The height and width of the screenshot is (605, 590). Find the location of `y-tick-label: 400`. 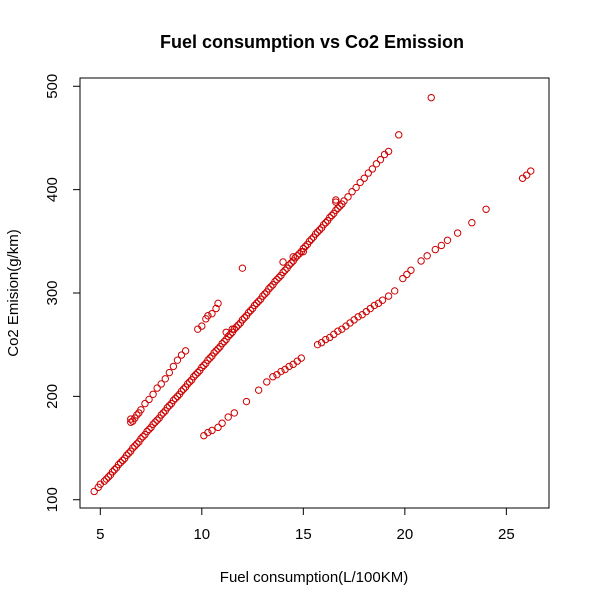

y-tick-label: 400 is located at coordinates (52, 189).